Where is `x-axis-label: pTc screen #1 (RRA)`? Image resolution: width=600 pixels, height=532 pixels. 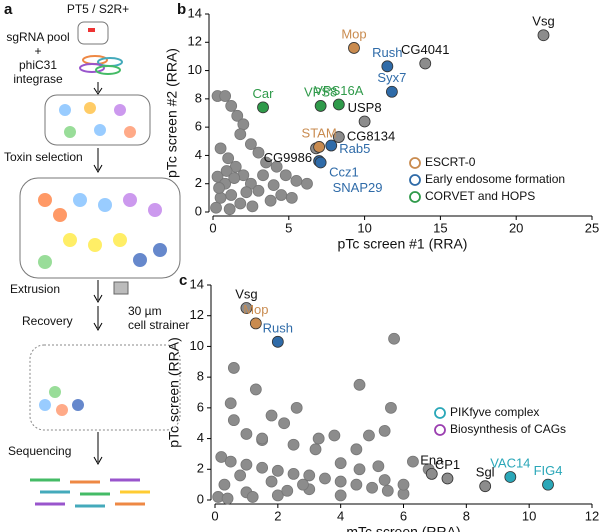 x-axis-label: pTc screen #1 (RRA) is located at coordinates (403, 244).